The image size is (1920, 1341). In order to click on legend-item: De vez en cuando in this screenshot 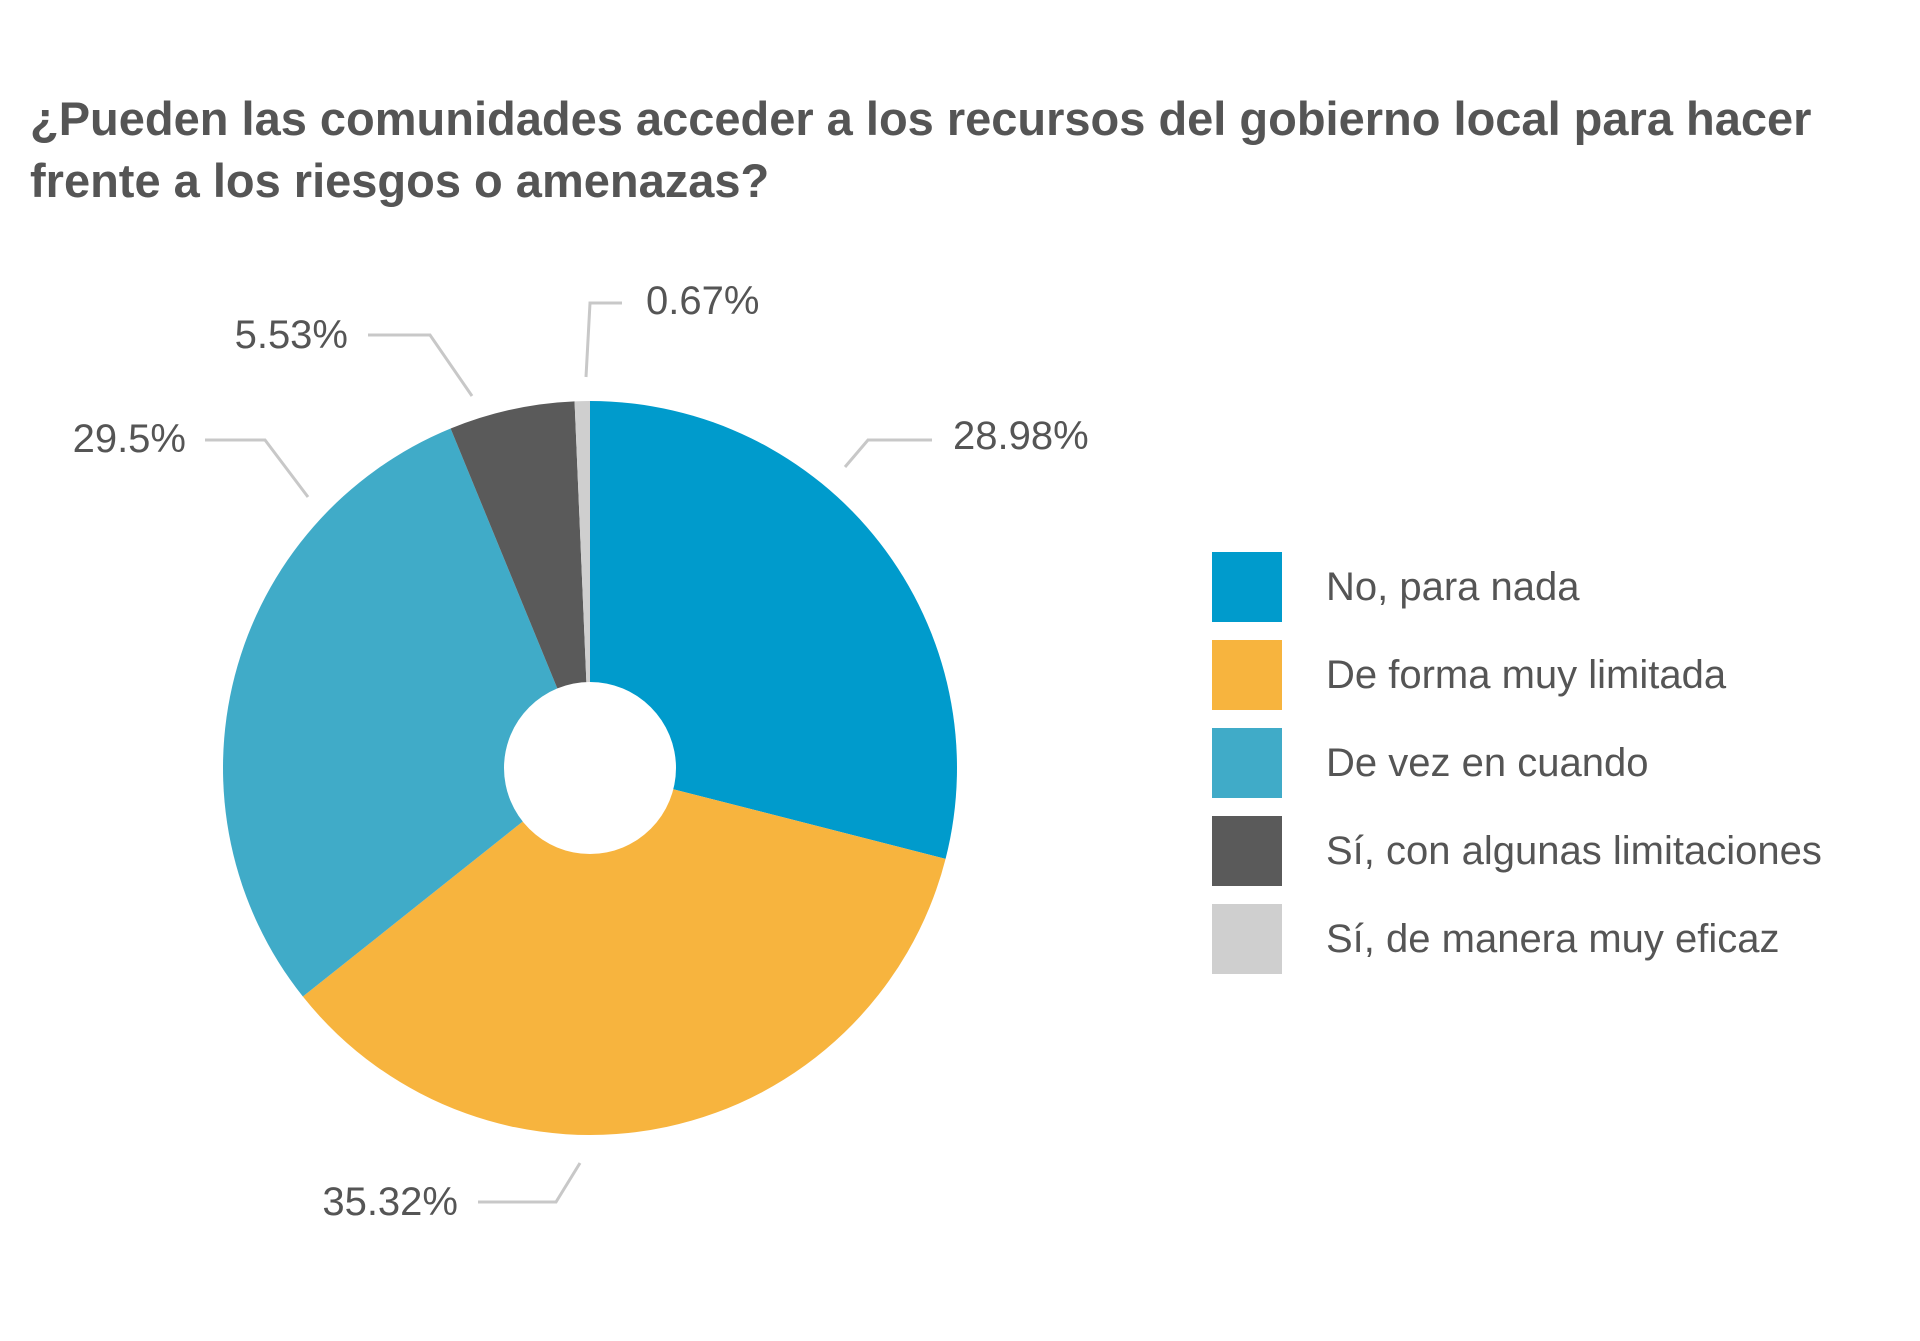, I will do `click(1517, 763)`.